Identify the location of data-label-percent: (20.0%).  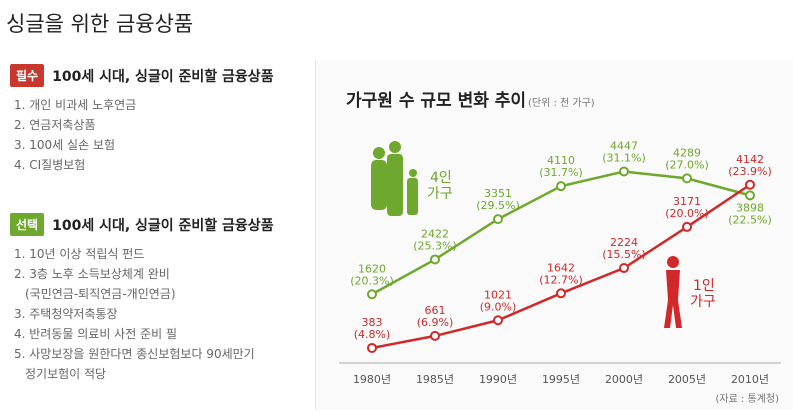
(687, 213).